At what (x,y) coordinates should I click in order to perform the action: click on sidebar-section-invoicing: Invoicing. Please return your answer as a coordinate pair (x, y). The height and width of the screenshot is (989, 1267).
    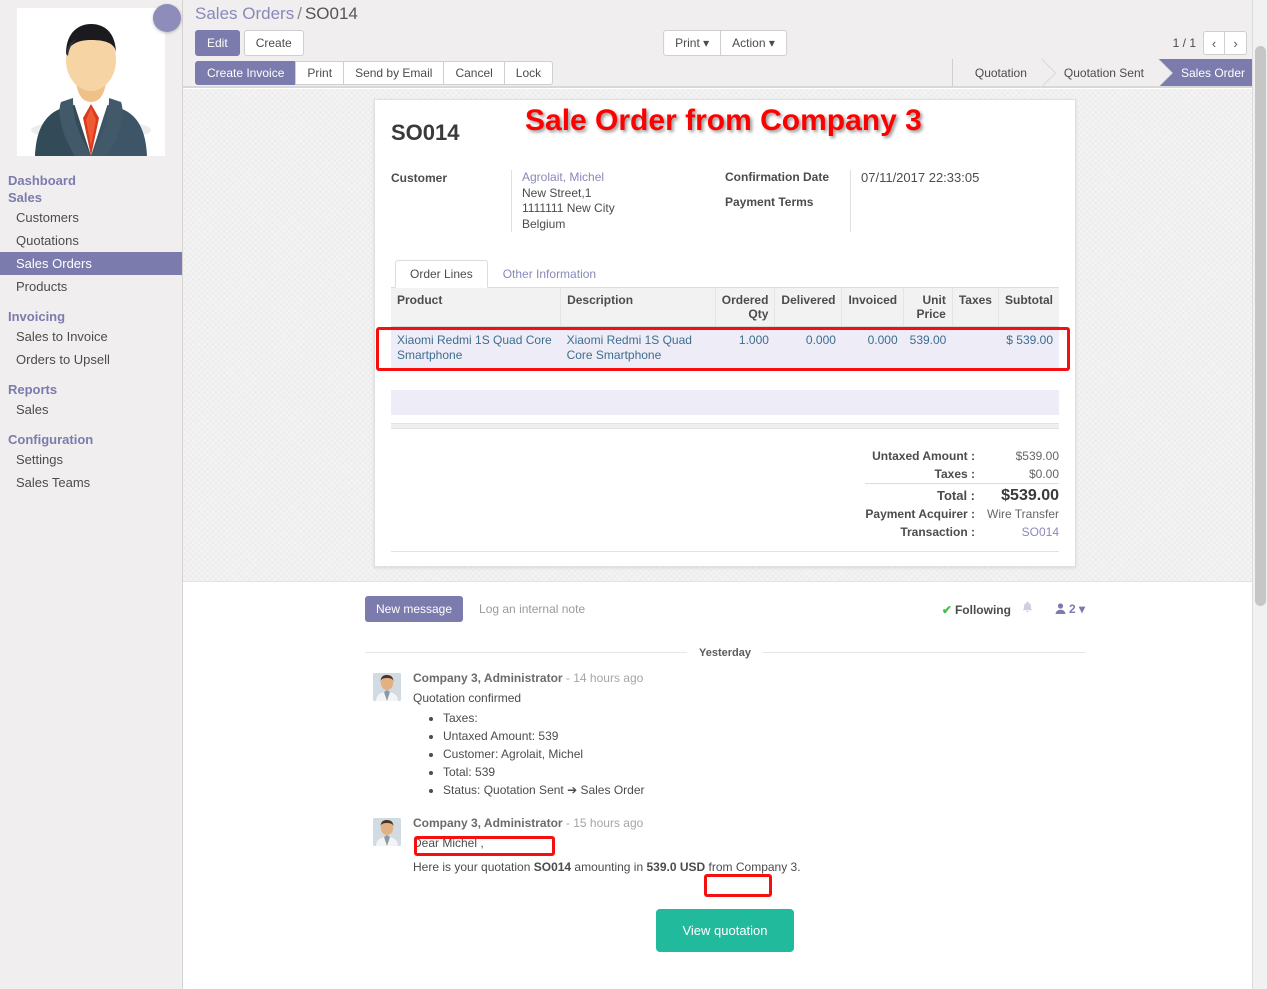
    Looking at the image, I should click on (37, 316).